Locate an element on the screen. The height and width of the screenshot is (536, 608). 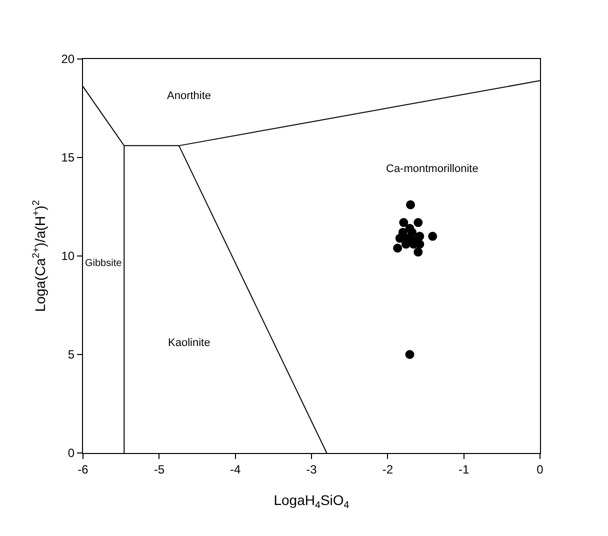
x-tick-label: -6 is located at coordinates (83, 469).